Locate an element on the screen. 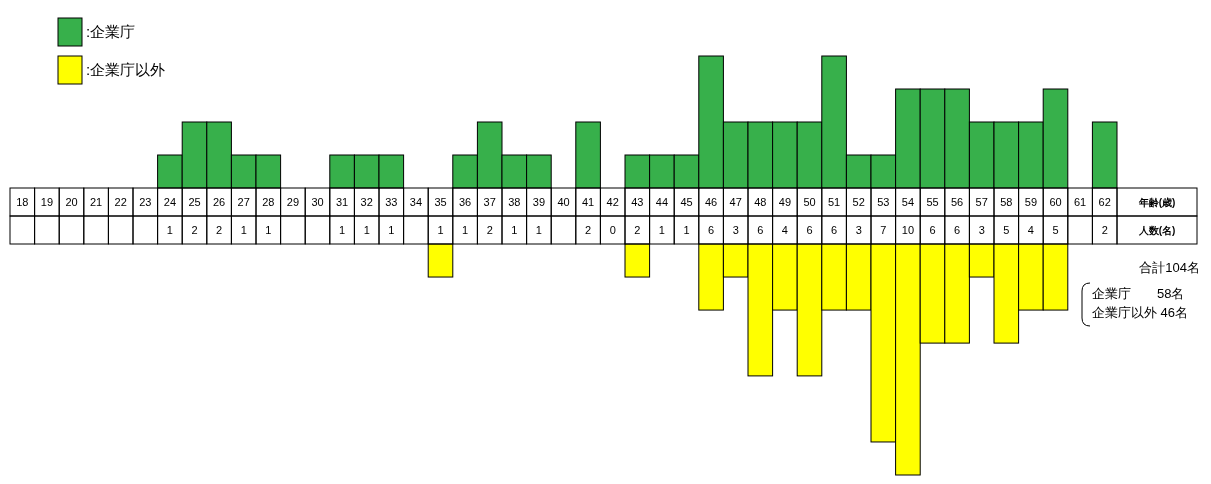 The image size is (1211, 484). x-tick-label: 35 is located at coordinates (440, 202).